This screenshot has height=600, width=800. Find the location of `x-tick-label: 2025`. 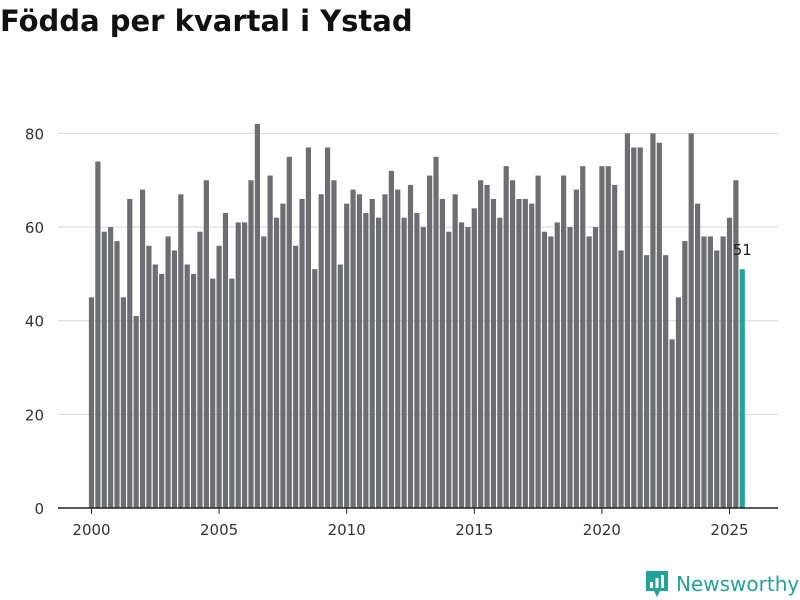

x-tick-label: 2025 is located at coordinates (729, 530).